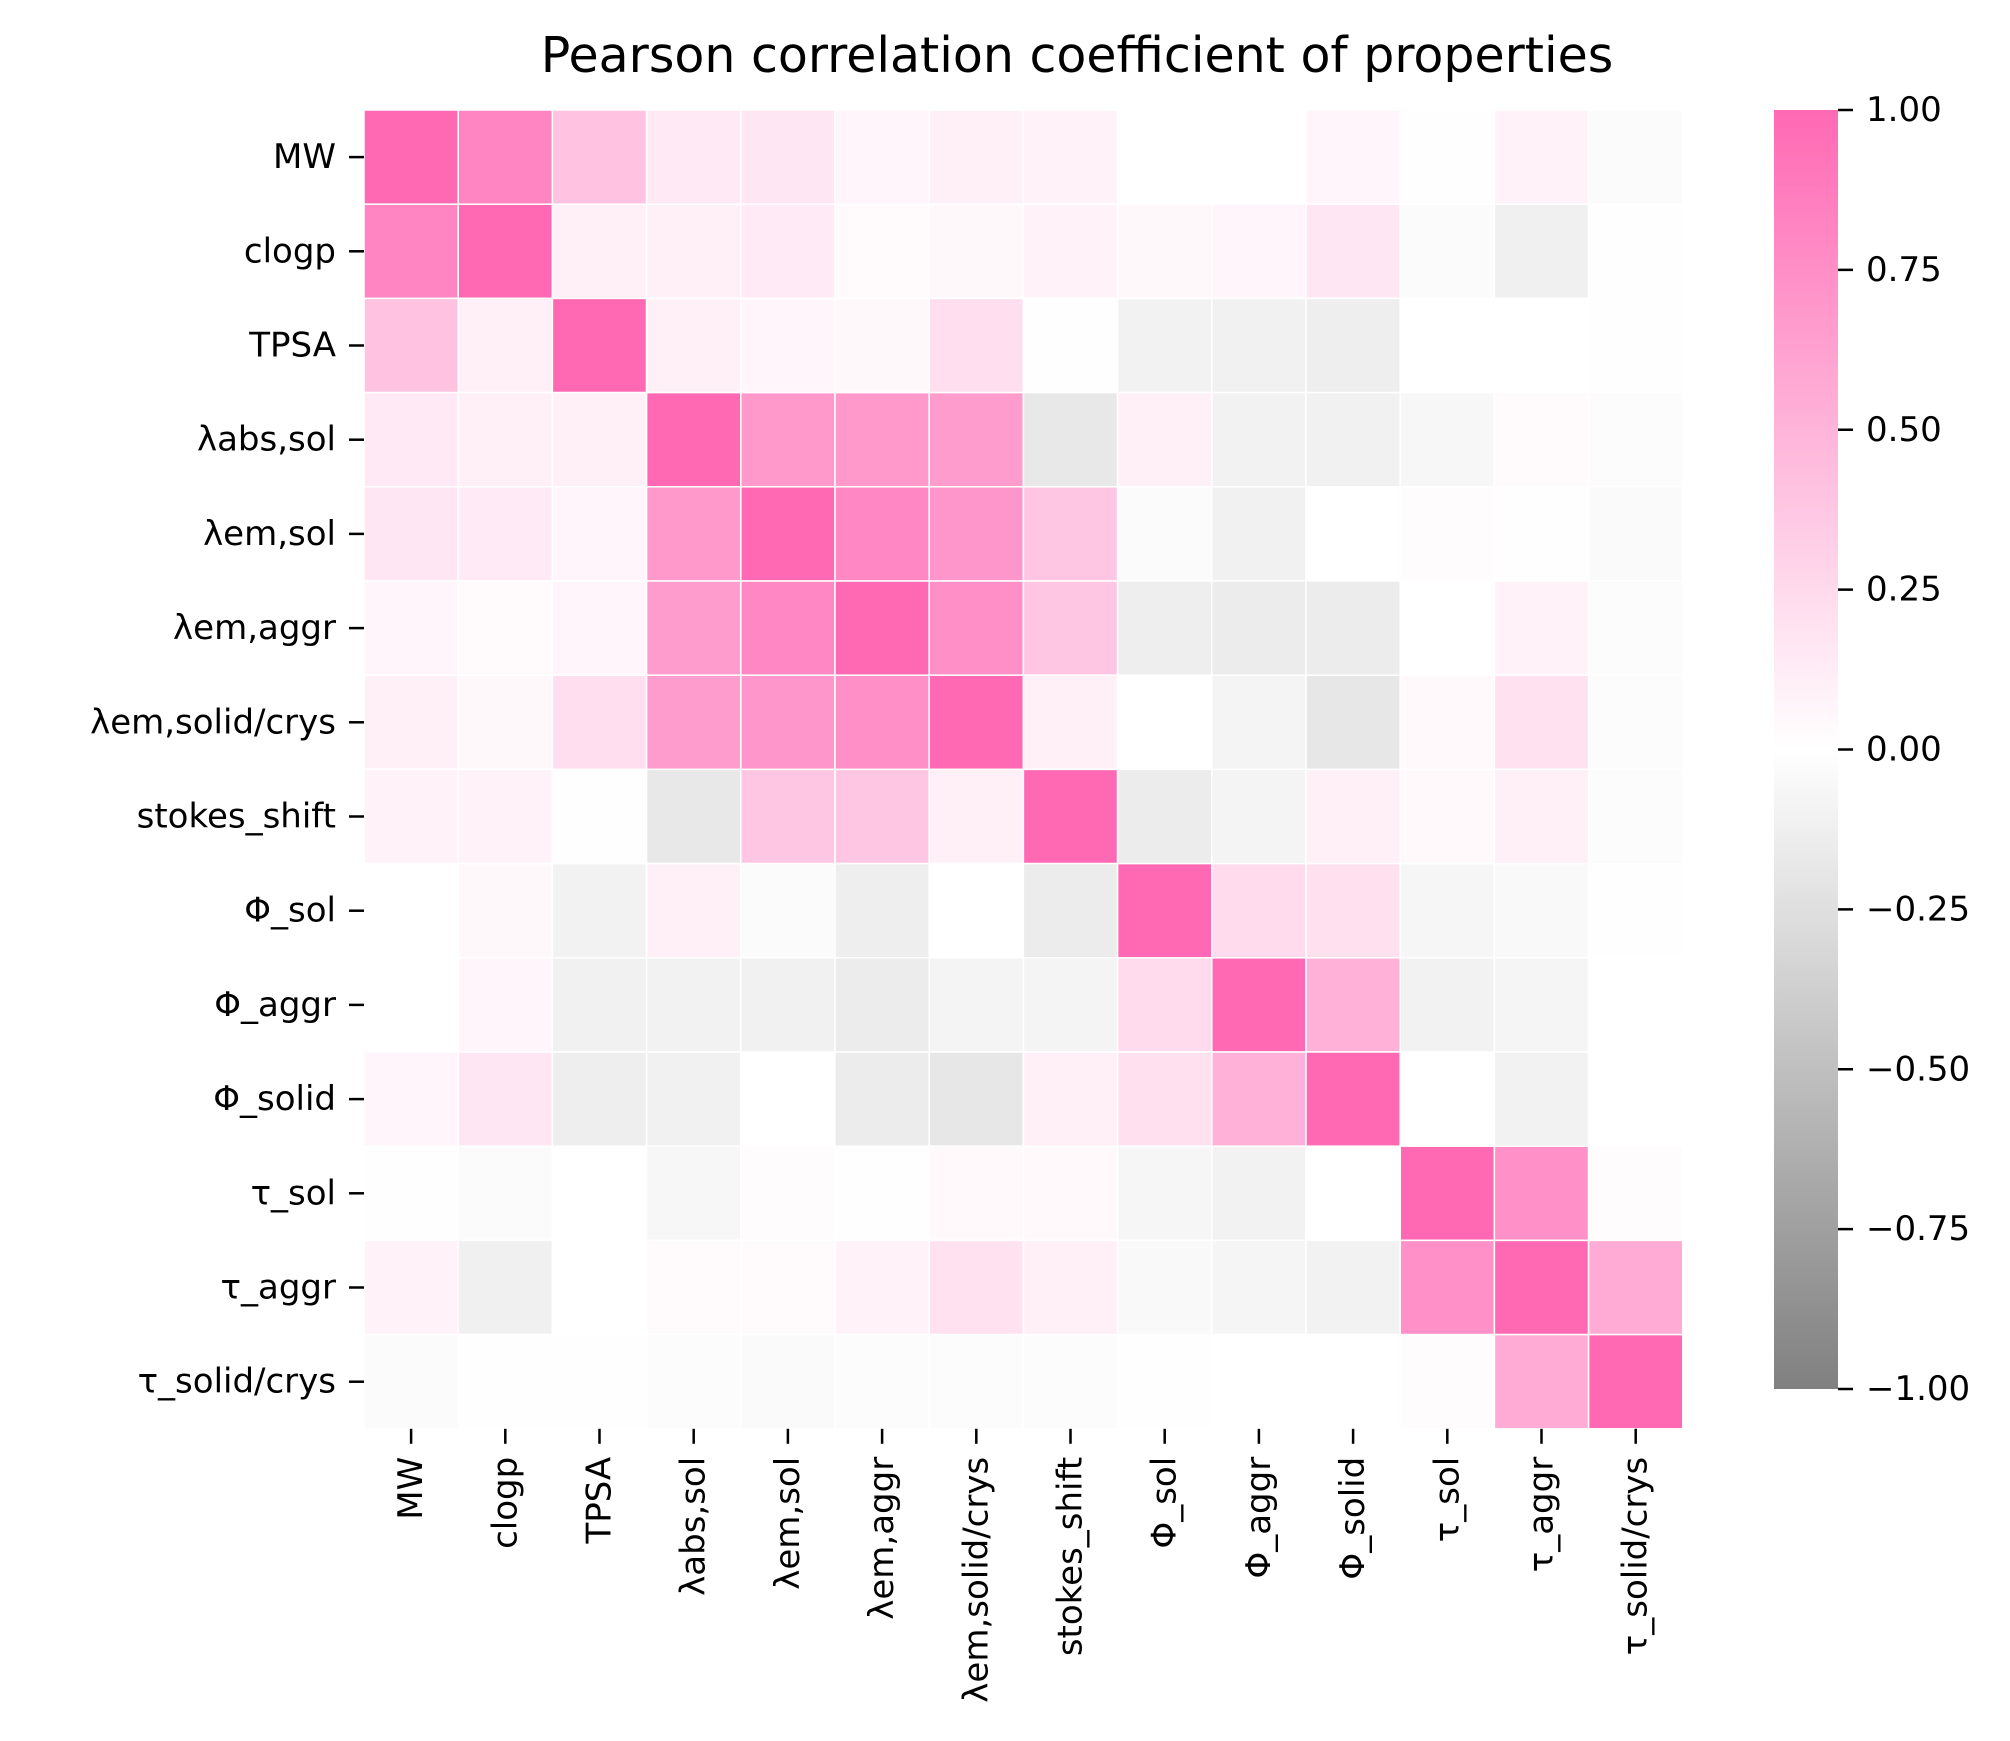  Describe the element at coordinates (1635, 816) in the screenshot. I see `heatmap-cell-r7-c13` at that location.